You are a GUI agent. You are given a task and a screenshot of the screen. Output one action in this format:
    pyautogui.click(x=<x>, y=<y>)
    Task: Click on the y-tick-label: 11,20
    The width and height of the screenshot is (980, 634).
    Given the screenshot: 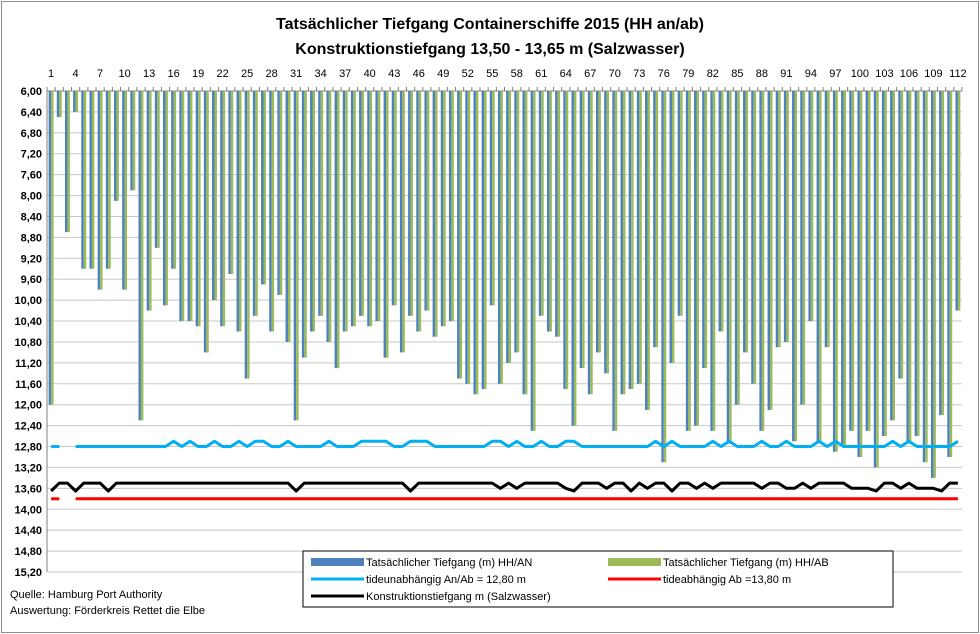 What is the action you would take?
    pyautogui.click(x=28, y=364)
    